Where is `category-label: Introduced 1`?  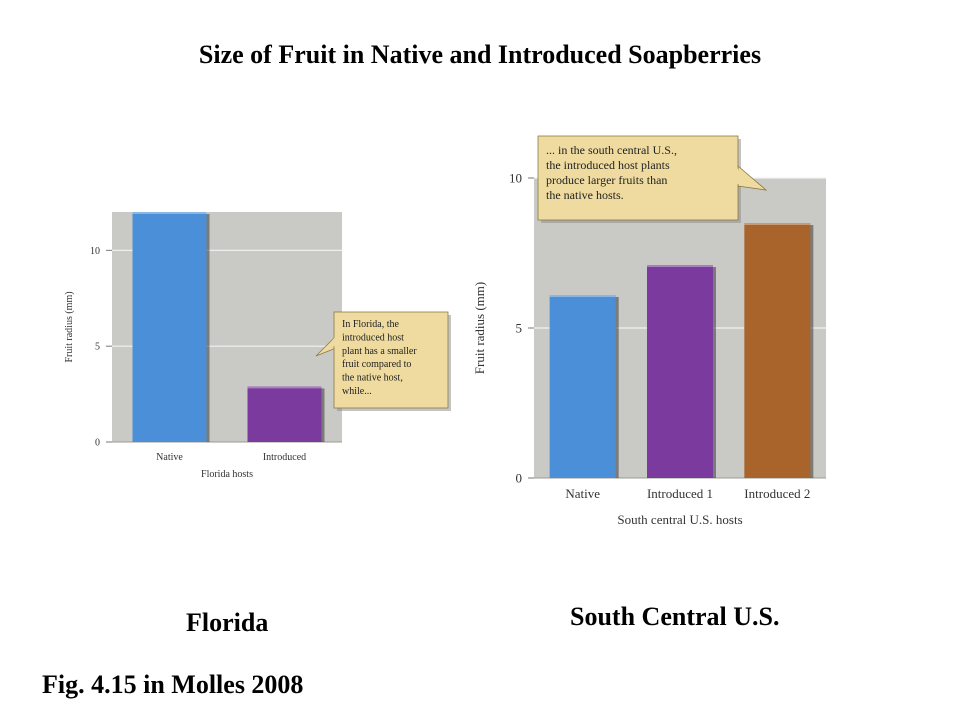 category-label: Introduced 1 is located at coordinates (680, 493).